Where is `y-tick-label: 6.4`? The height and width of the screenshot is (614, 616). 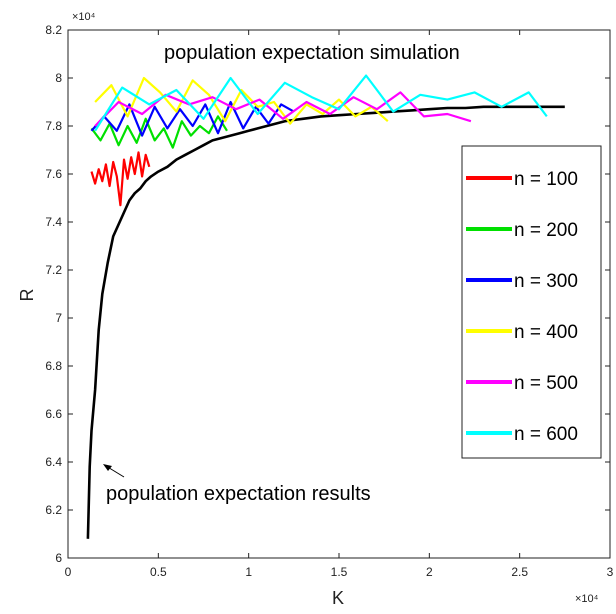 y-tick-label: 6.4 is located at coordinates (53, 462).